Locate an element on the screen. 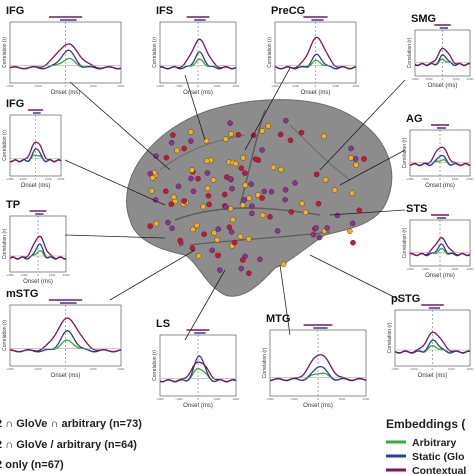  electrode-legend-item-3: PT2 only (n=67) is located at coordinates (32, 465).